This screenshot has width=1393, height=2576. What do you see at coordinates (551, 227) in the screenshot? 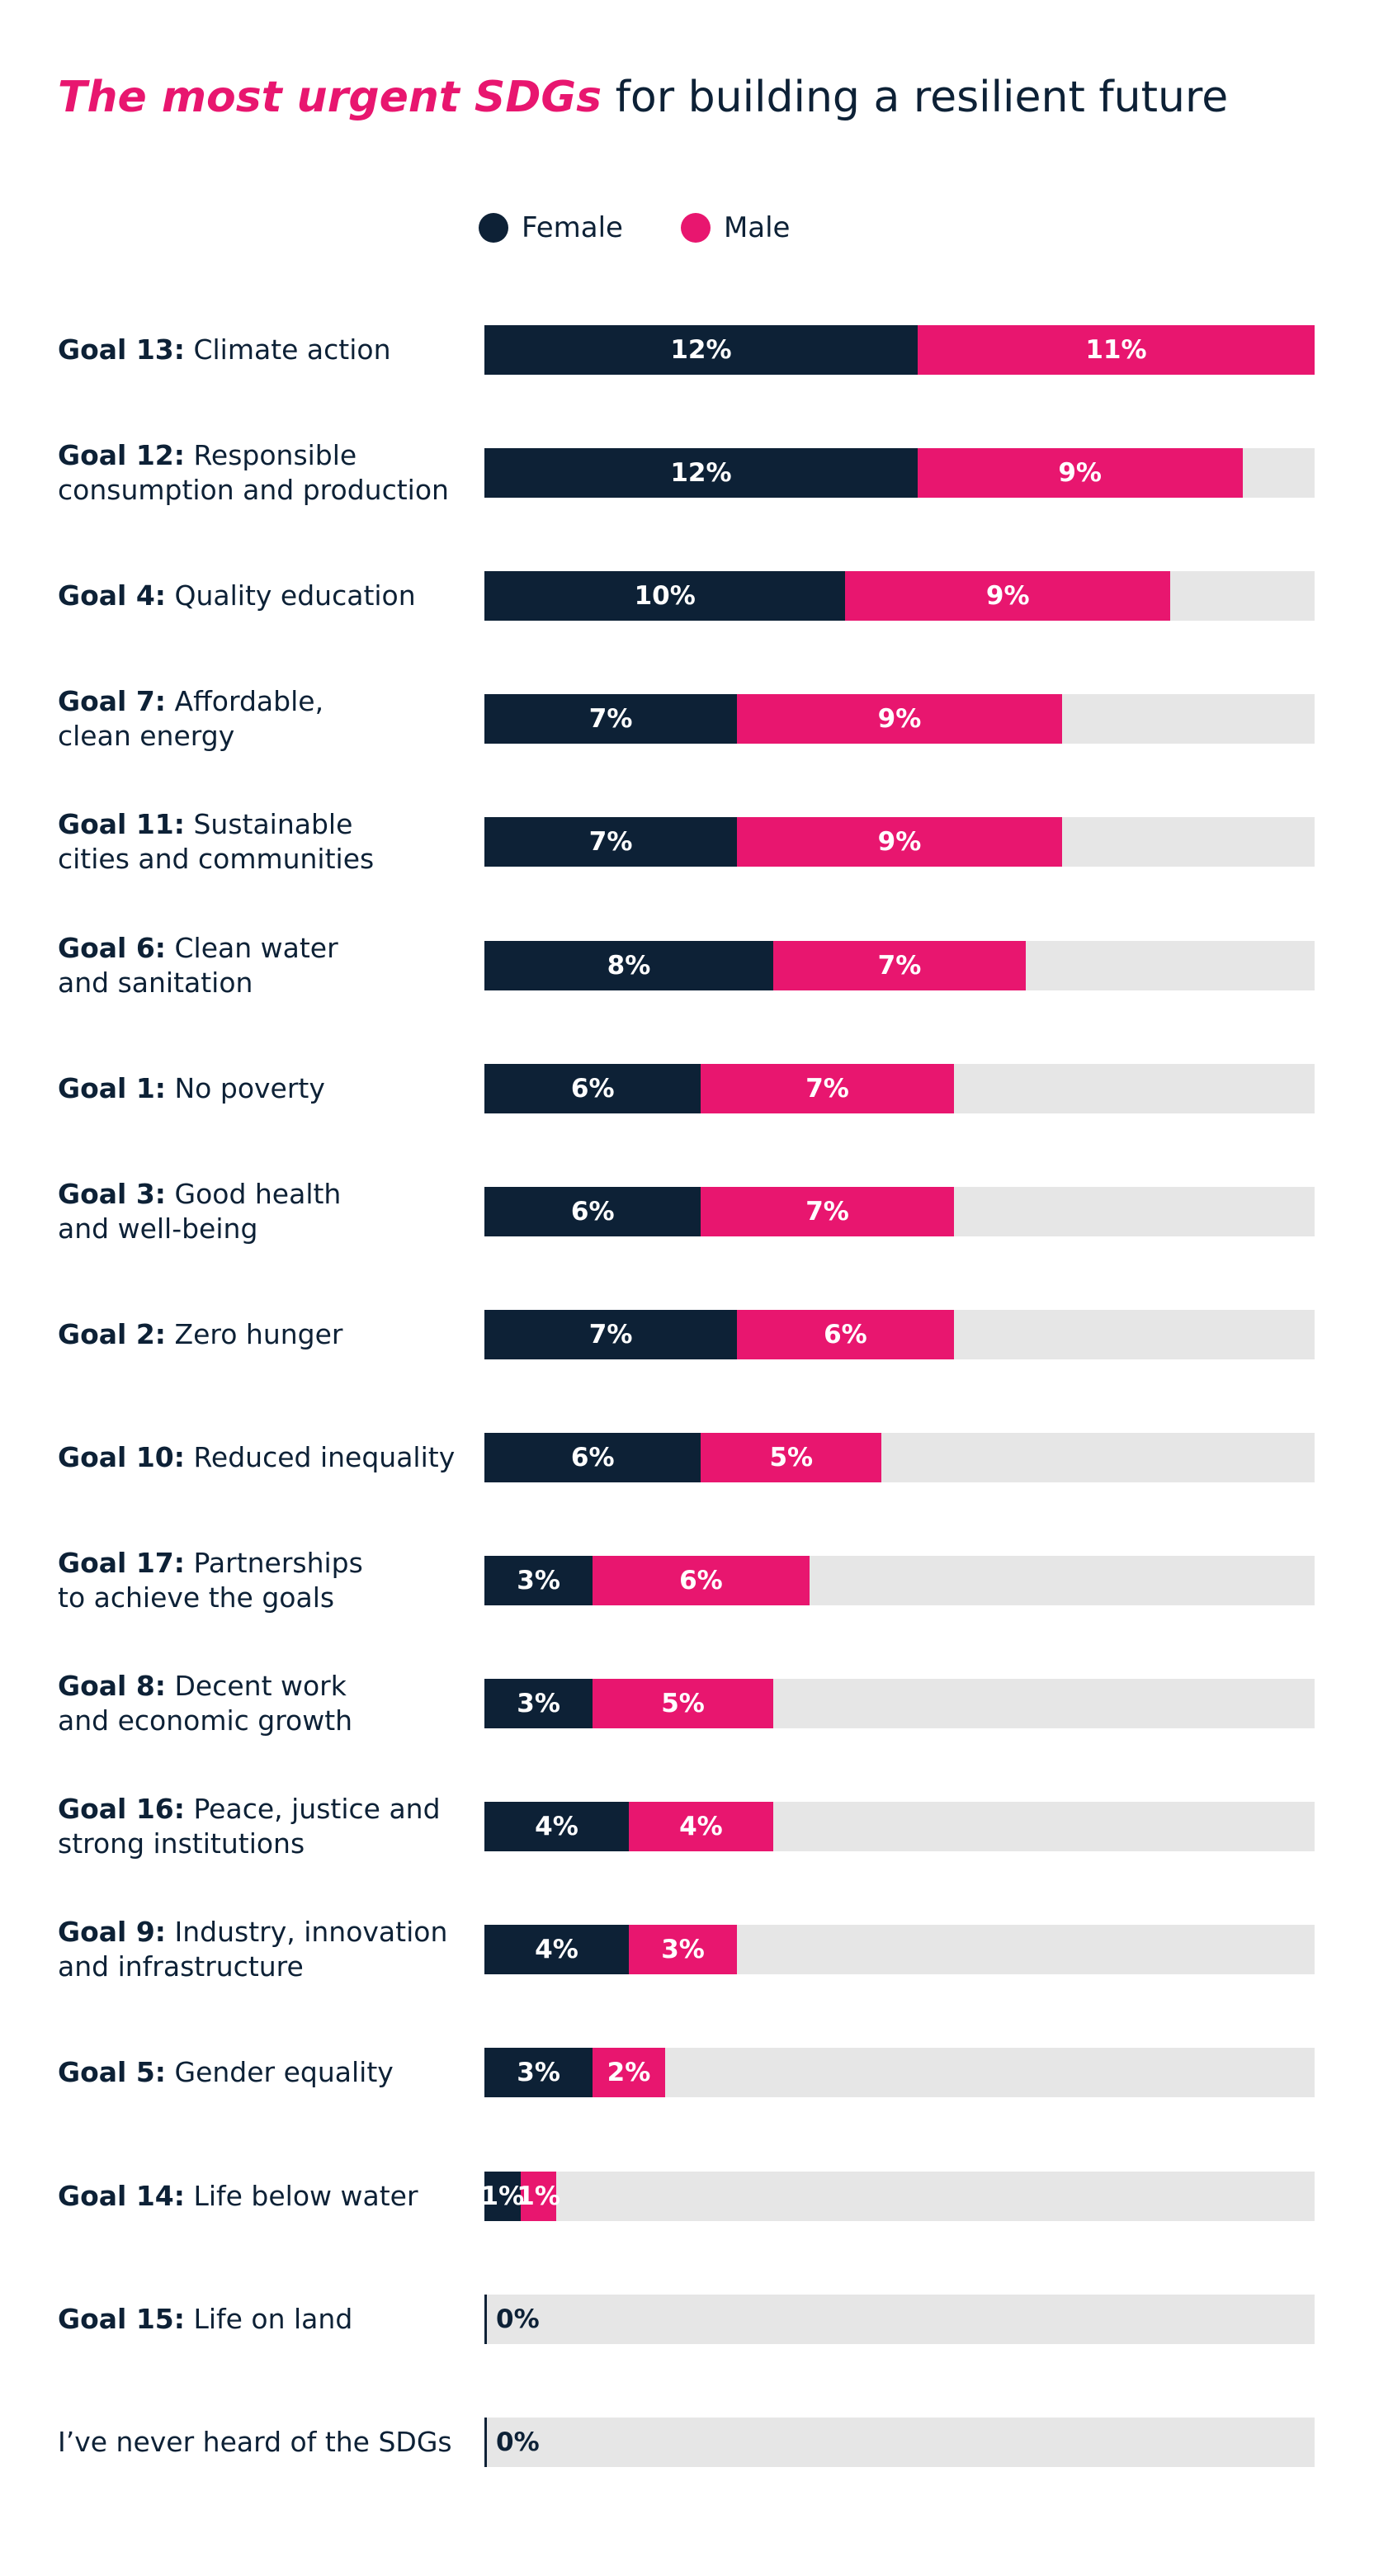
I see `legend-item-female: Female` at bounding box center [551, 227].